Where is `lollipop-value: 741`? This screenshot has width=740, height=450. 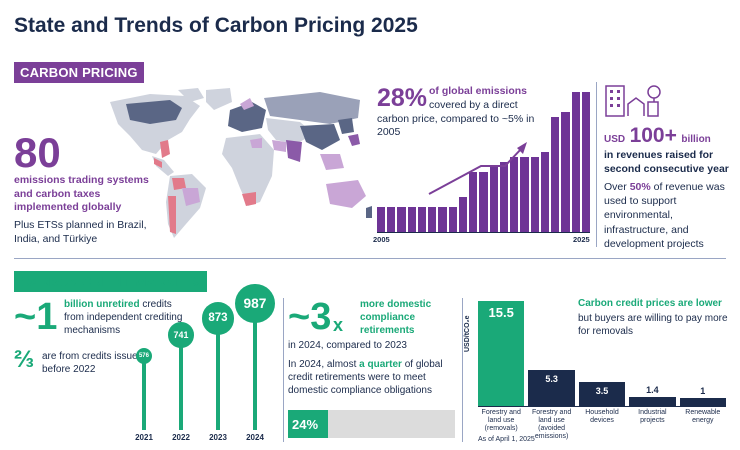 lollipop-value: 741 is located at coordinates (181, 335).